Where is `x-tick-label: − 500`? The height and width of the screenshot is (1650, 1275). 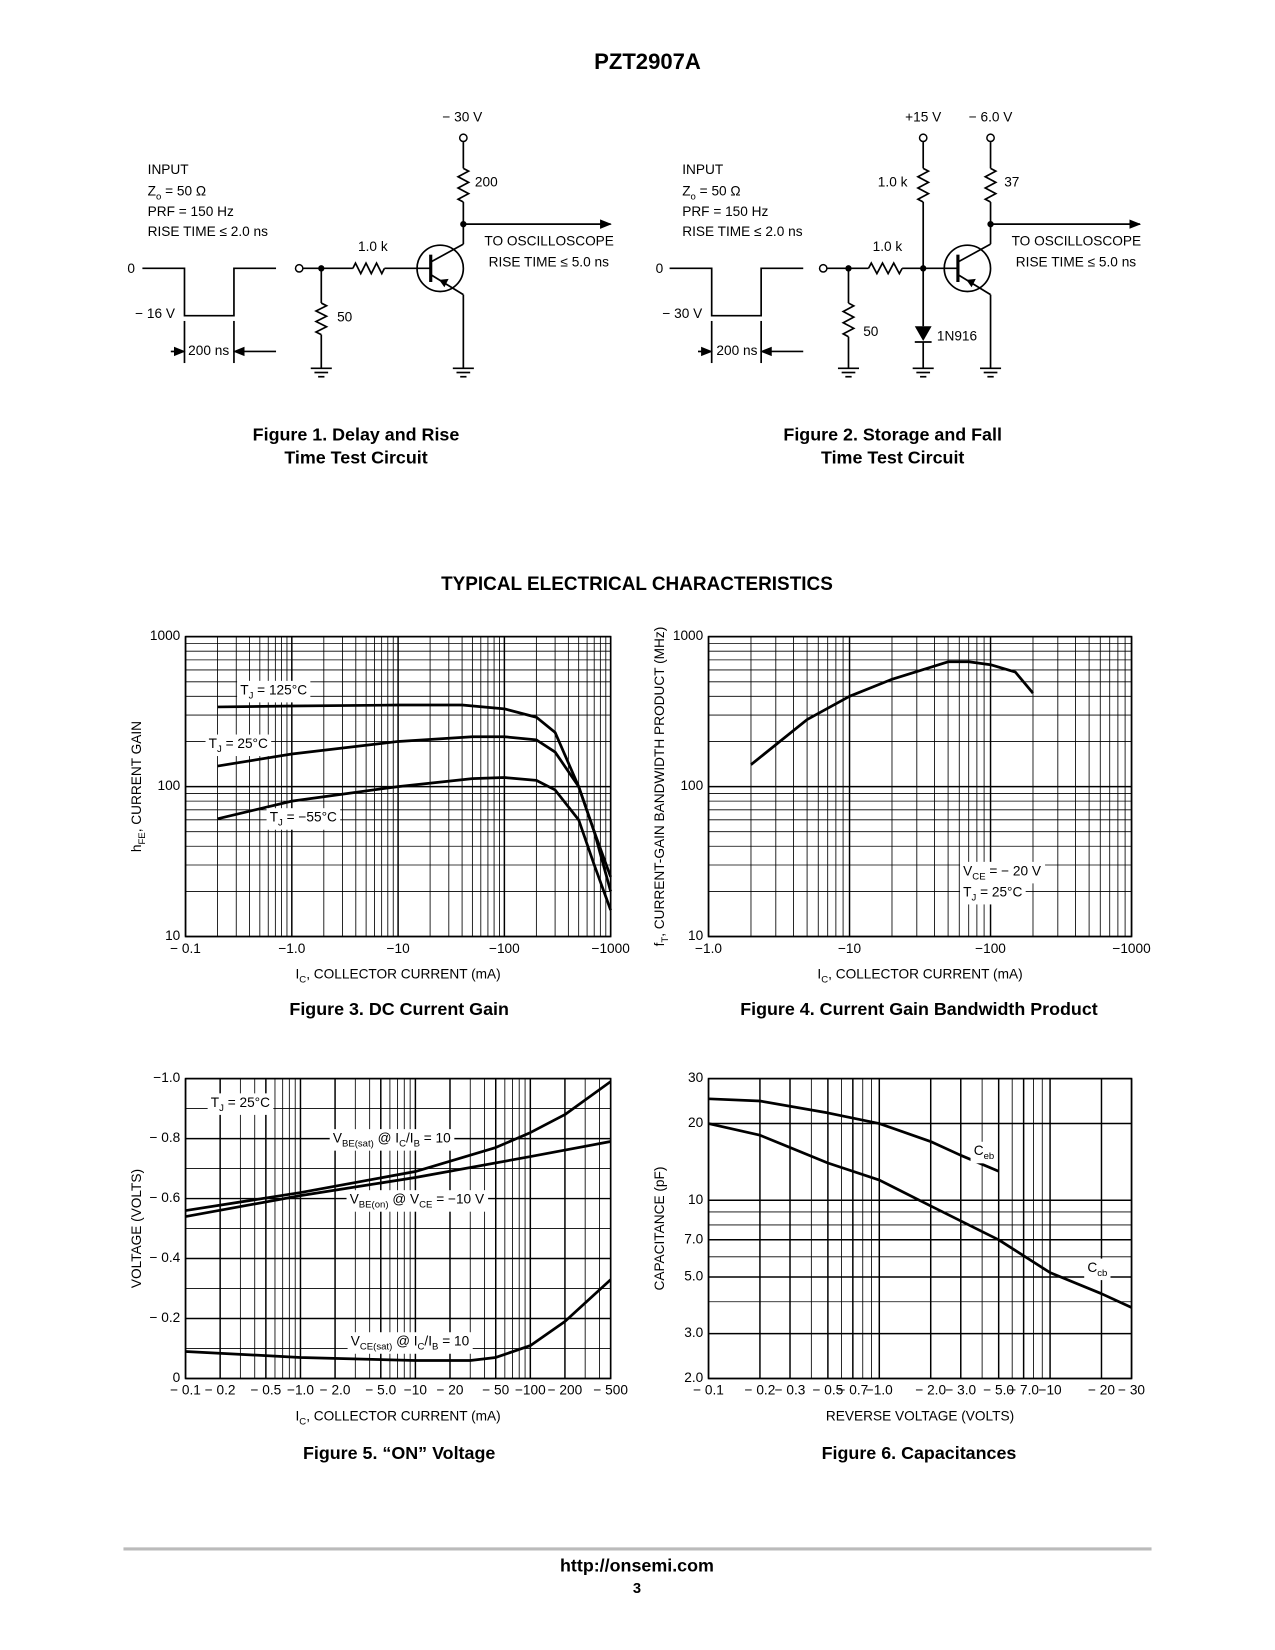
x-tick-label: − 500 is located at coordinates (610, 1390).